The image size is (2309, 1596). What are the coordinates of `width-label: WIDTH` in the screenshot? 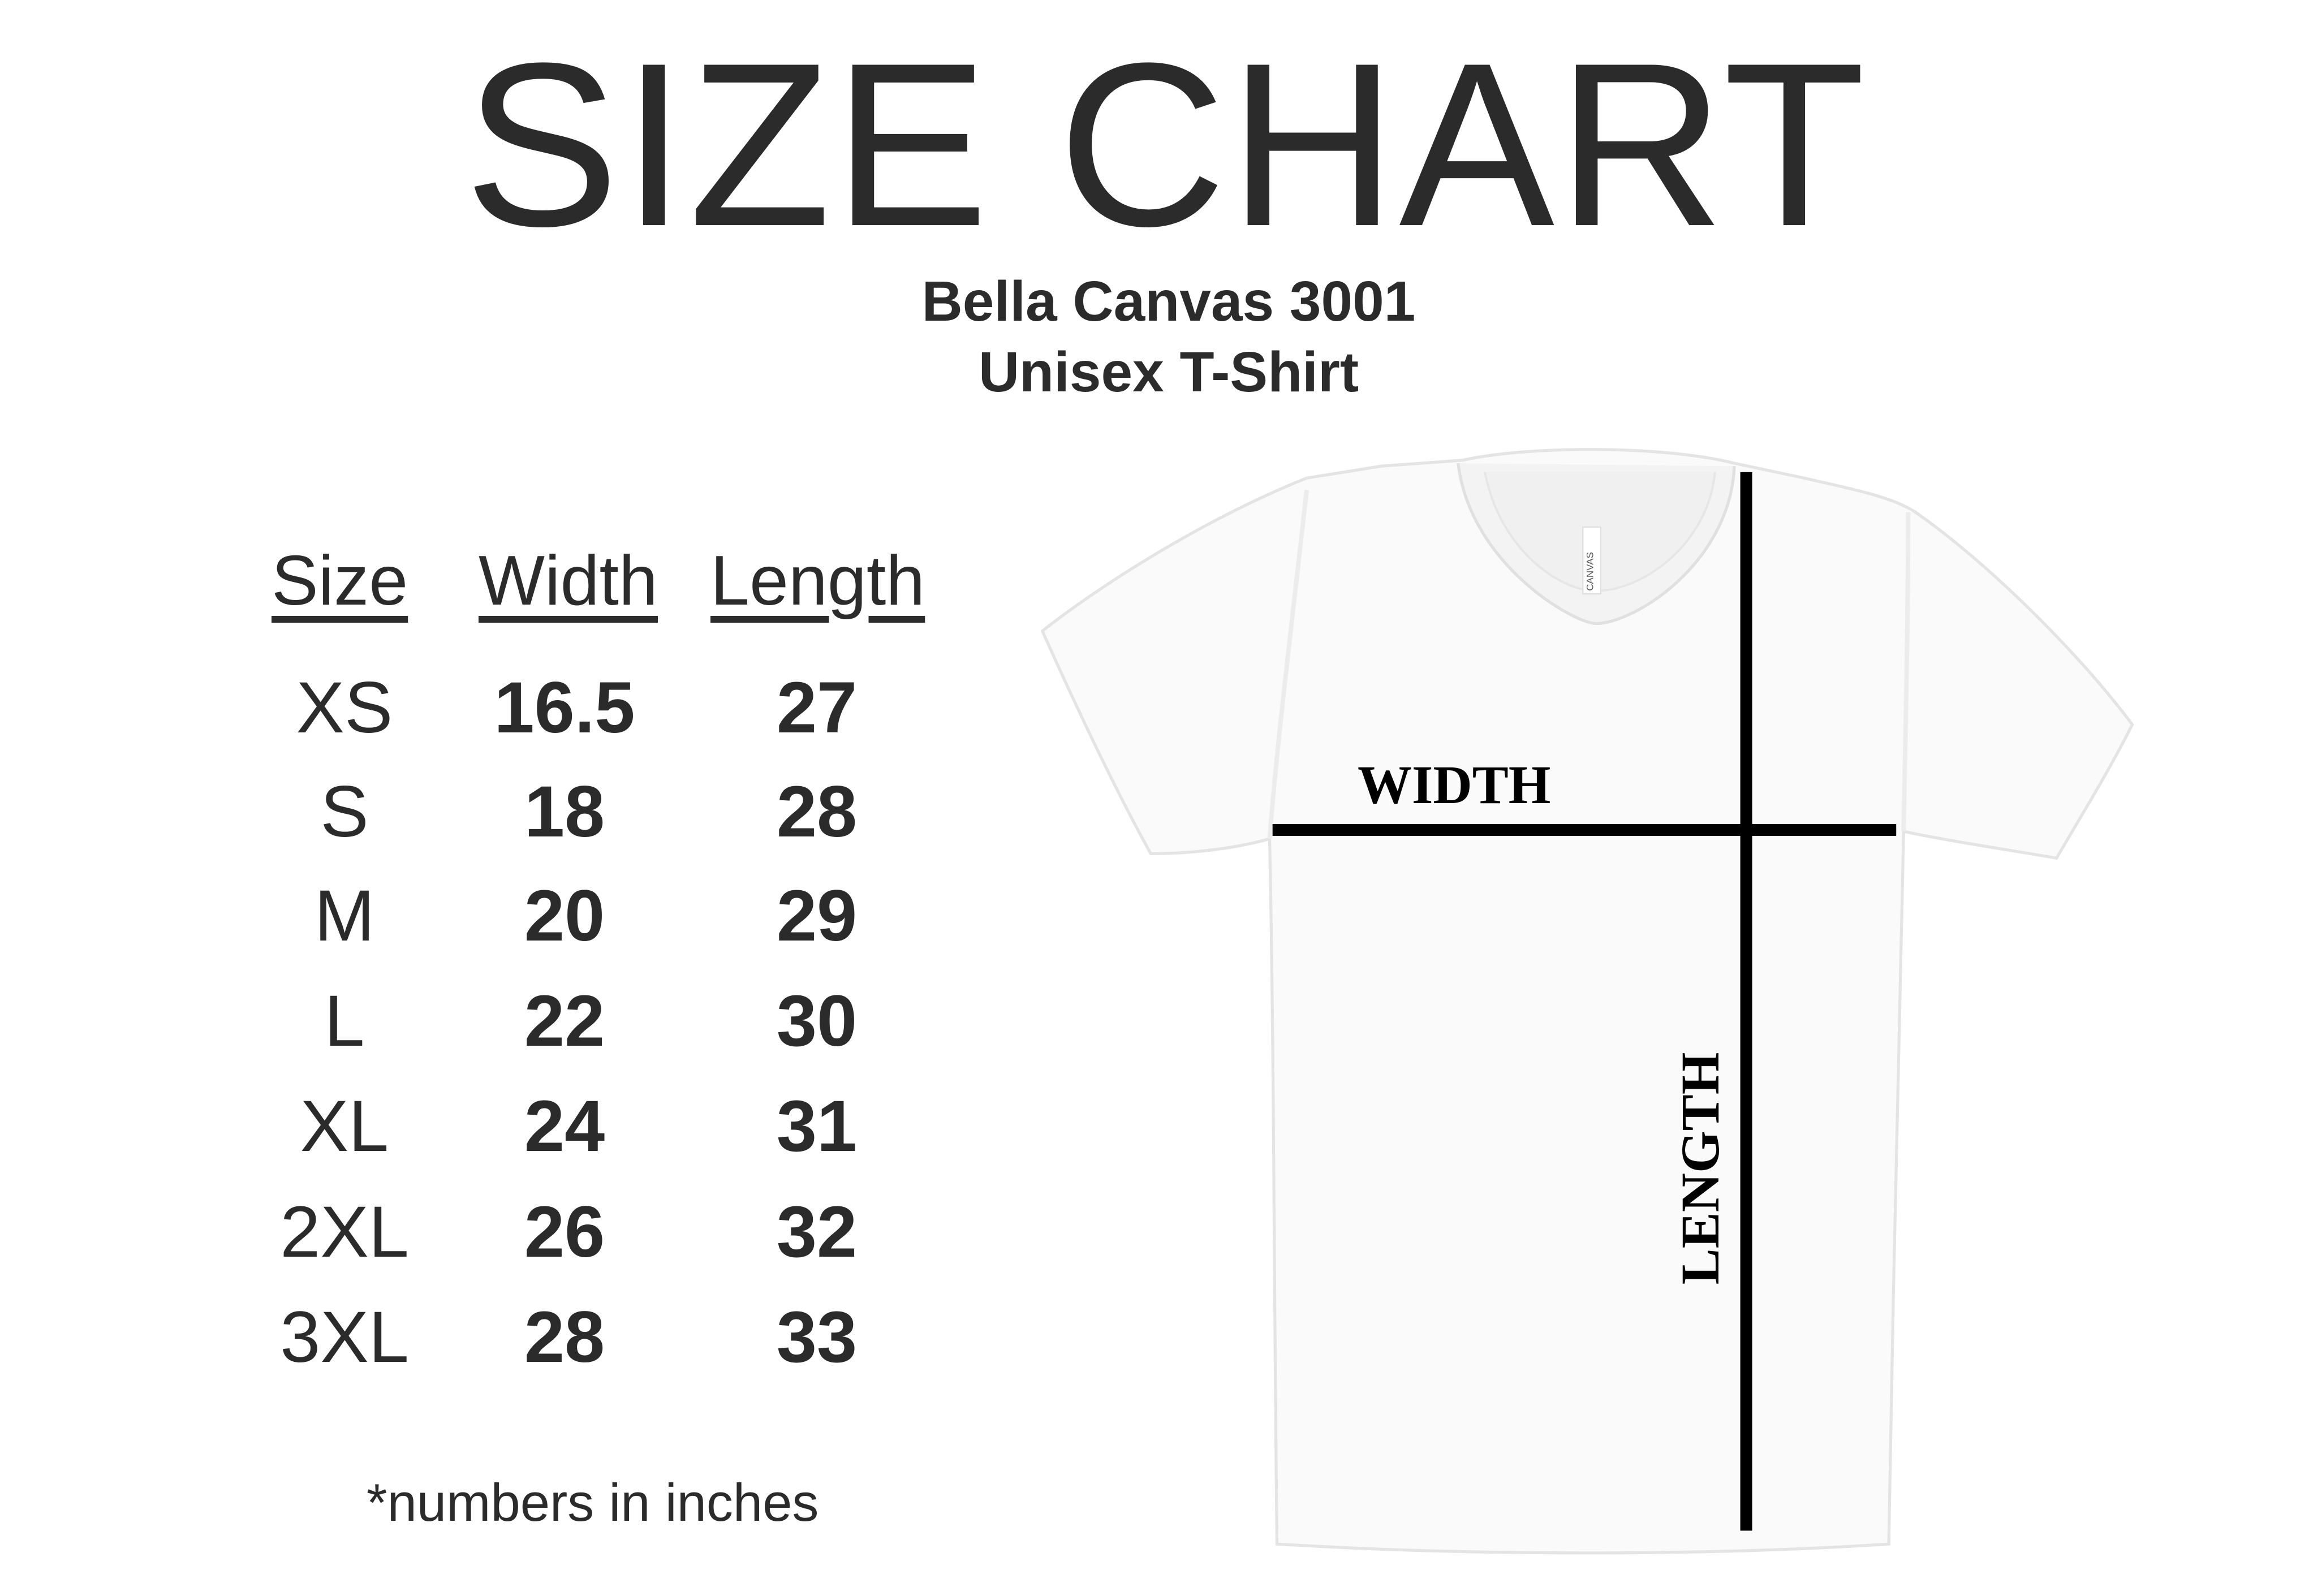 It's located at (1454, 784).